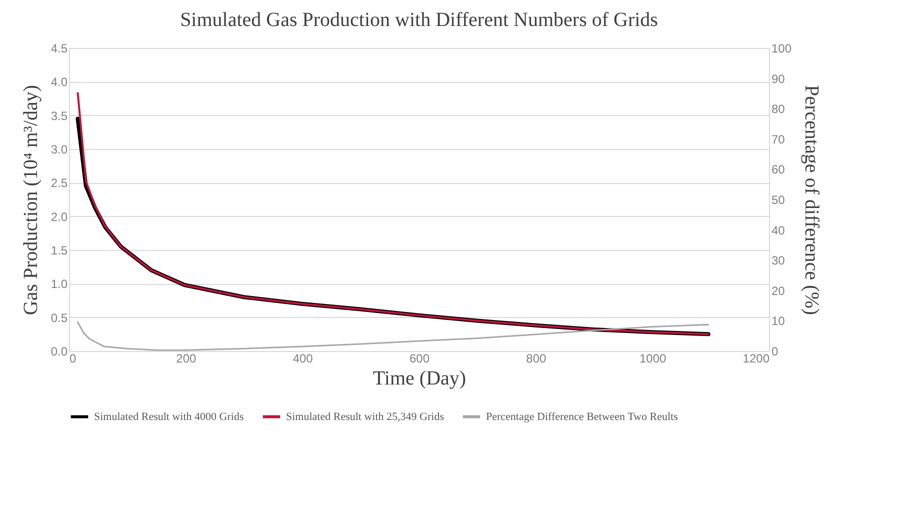 The image size is (918, 509). Describe the element at coordinates (653, 359) in the screenshot. I see `x-tick-label: 1000` at that location.